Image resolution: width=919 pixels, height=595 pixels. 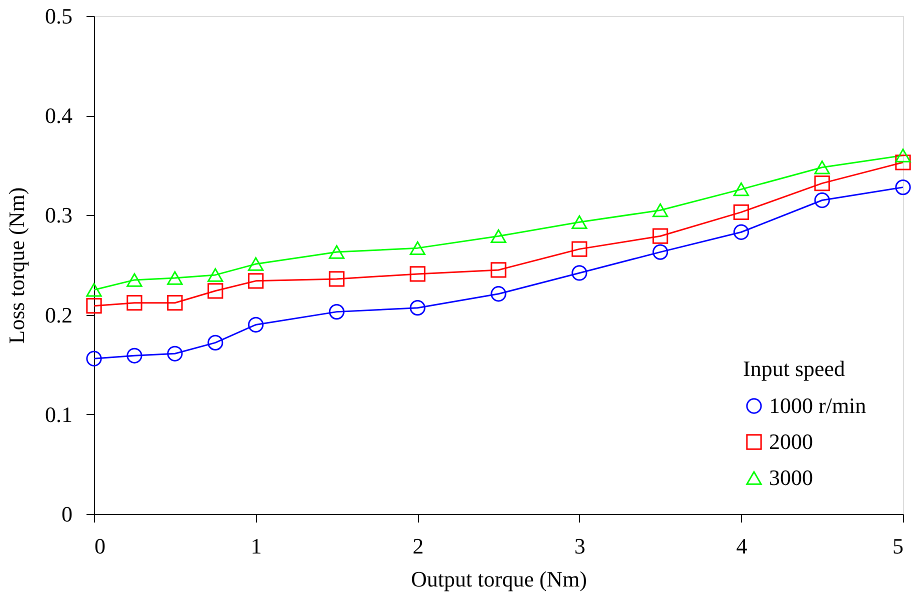 I want to click on legend-title: Input speed, so click(x=794, y=368).